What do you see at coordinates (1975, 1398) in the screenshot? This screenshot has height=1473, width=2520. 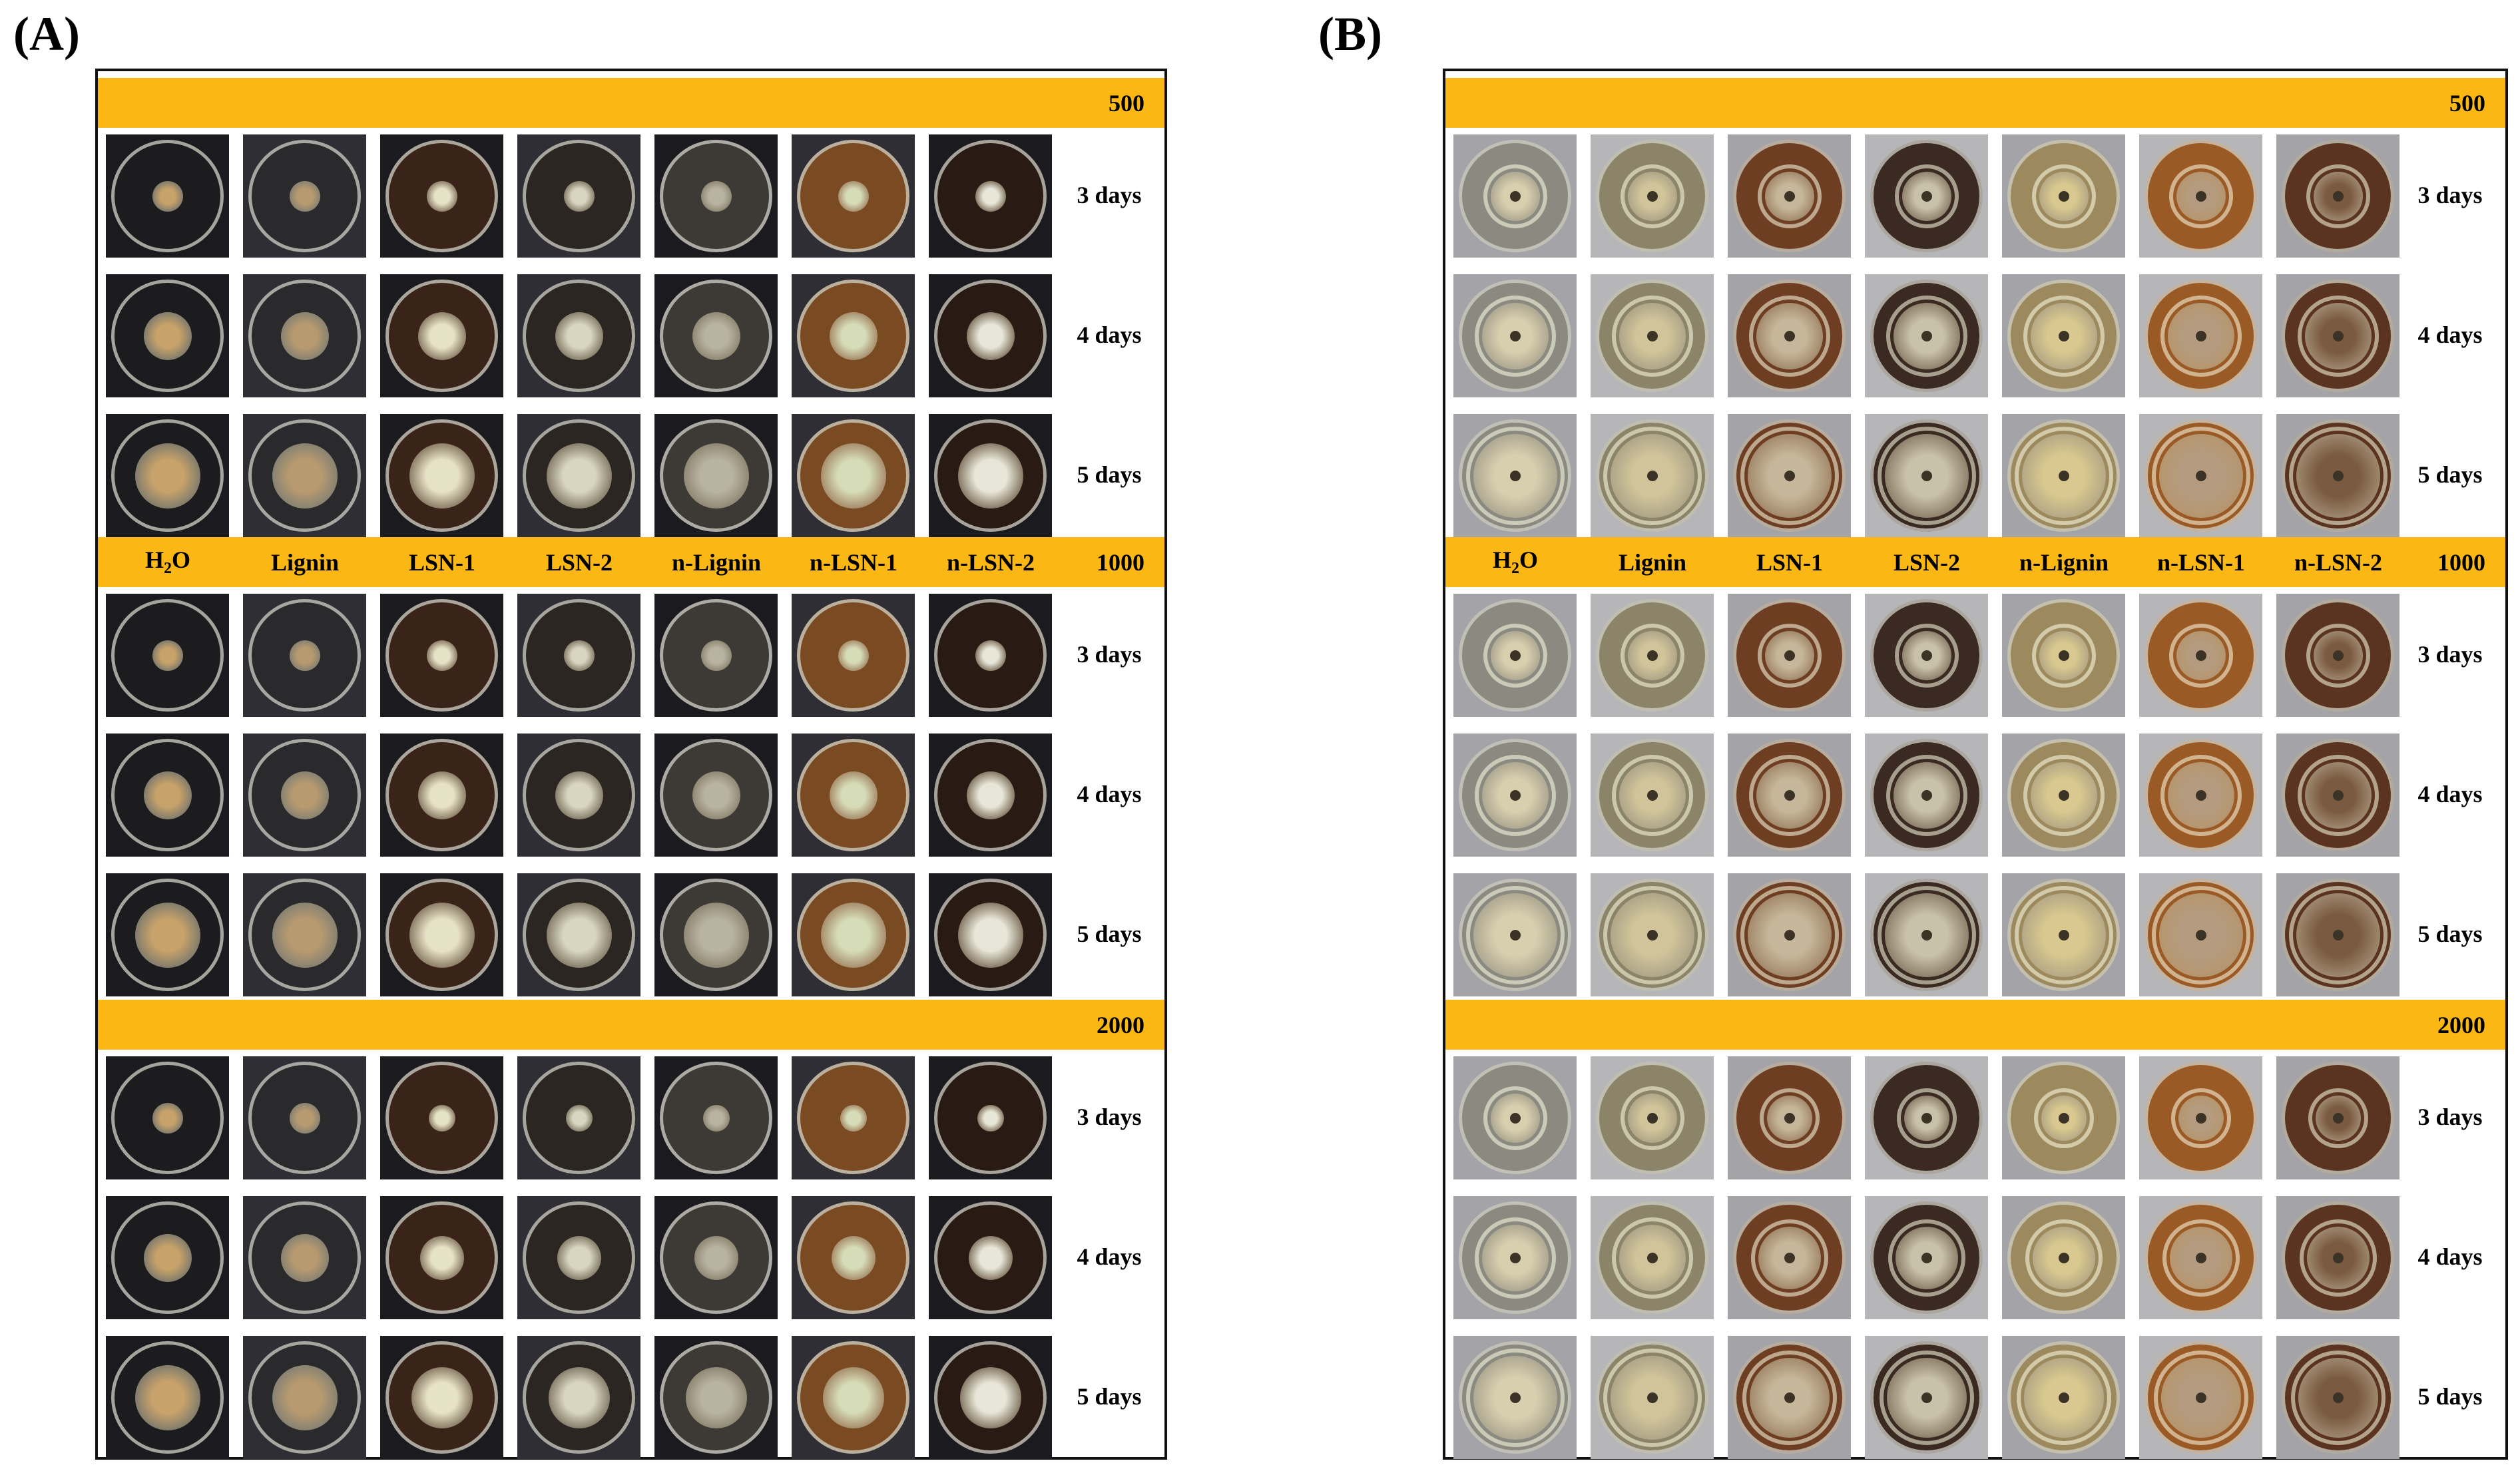 I see `plate-row-2000-2: 5 days` at bounding box center [1975, 1398].